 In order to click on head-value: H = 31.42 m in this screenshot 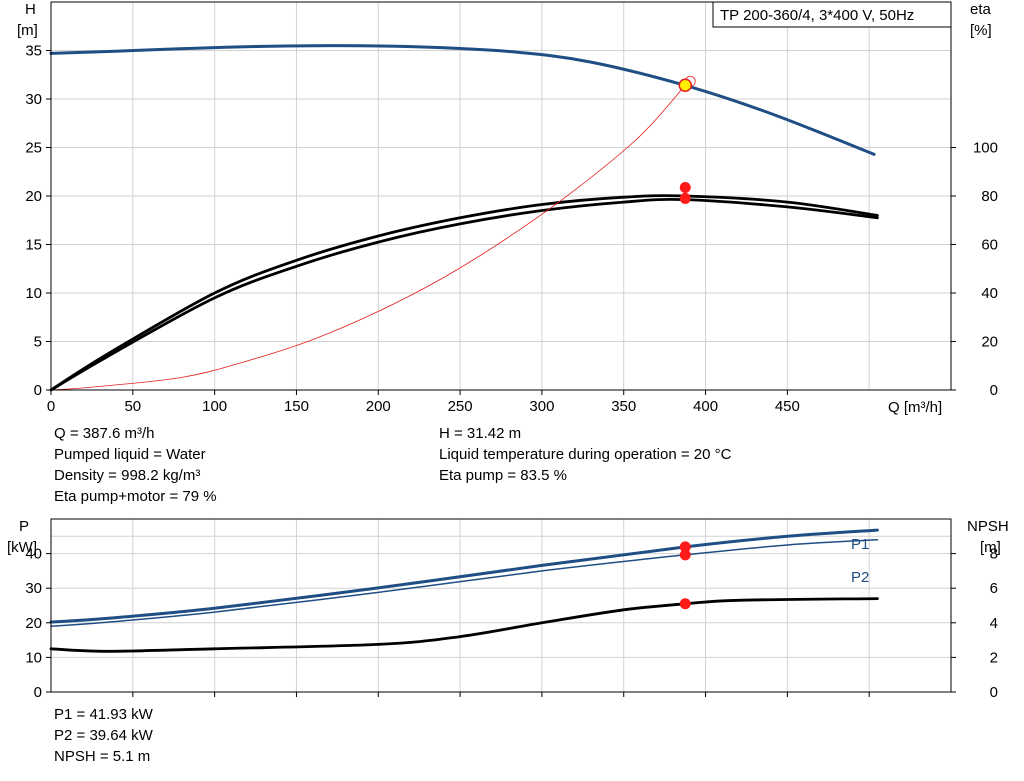, I will do `click(480, 433)`.